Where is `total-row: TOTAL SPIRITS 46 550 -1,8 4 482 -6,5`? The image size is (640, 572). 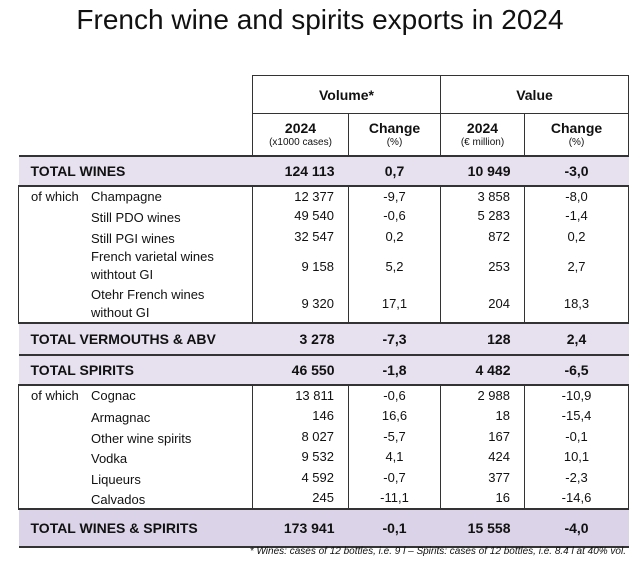
total-row: TOTAL SPIRITS 46 550 -1,8 4 482 -6,5 is located at coordinates (323, 369).